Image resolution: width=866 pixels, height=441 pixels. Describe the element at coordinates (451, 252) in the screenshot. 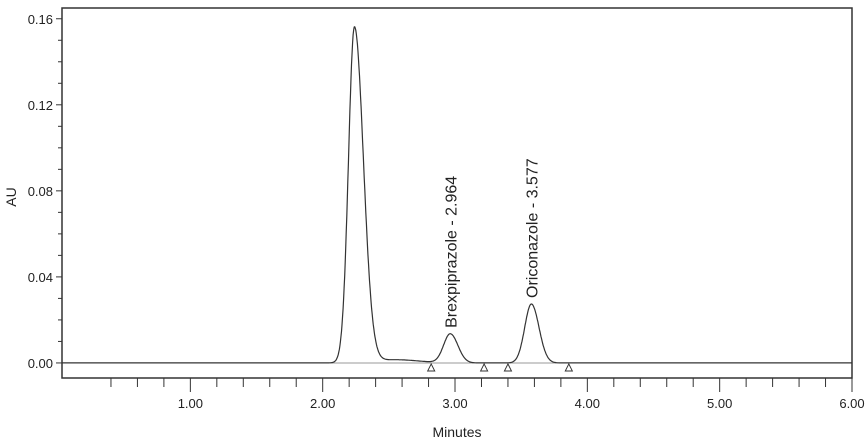

I see `peak-label: Brexpiprazole - 2.964` at that location.